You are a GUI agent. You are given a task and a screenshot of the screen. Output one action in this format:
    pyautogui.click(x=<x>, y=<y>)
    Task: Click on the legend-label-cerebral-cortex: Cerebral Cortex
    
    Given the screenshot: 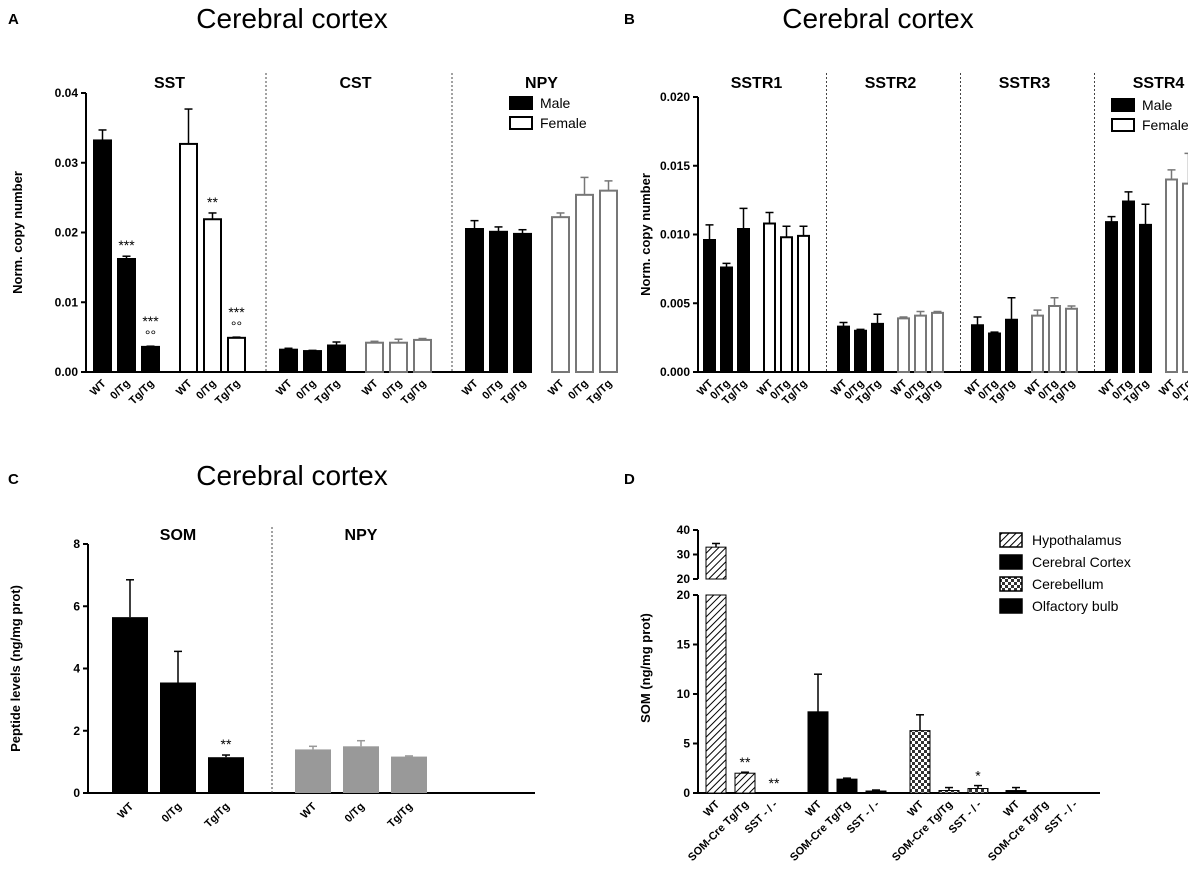 What is the action you would take?
    pyautogui.click(x=1081, y=562)
    